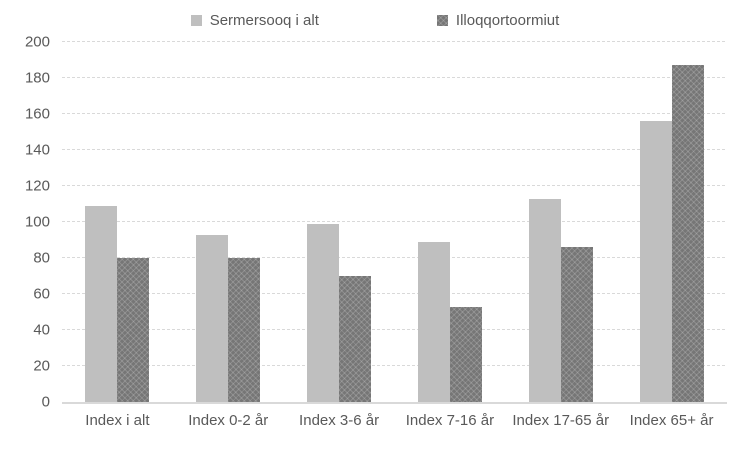  What do you see at coordinates (37, 42) in the screenshot?
I see `y-tick-label: 200` at bounding box center [37, 42].